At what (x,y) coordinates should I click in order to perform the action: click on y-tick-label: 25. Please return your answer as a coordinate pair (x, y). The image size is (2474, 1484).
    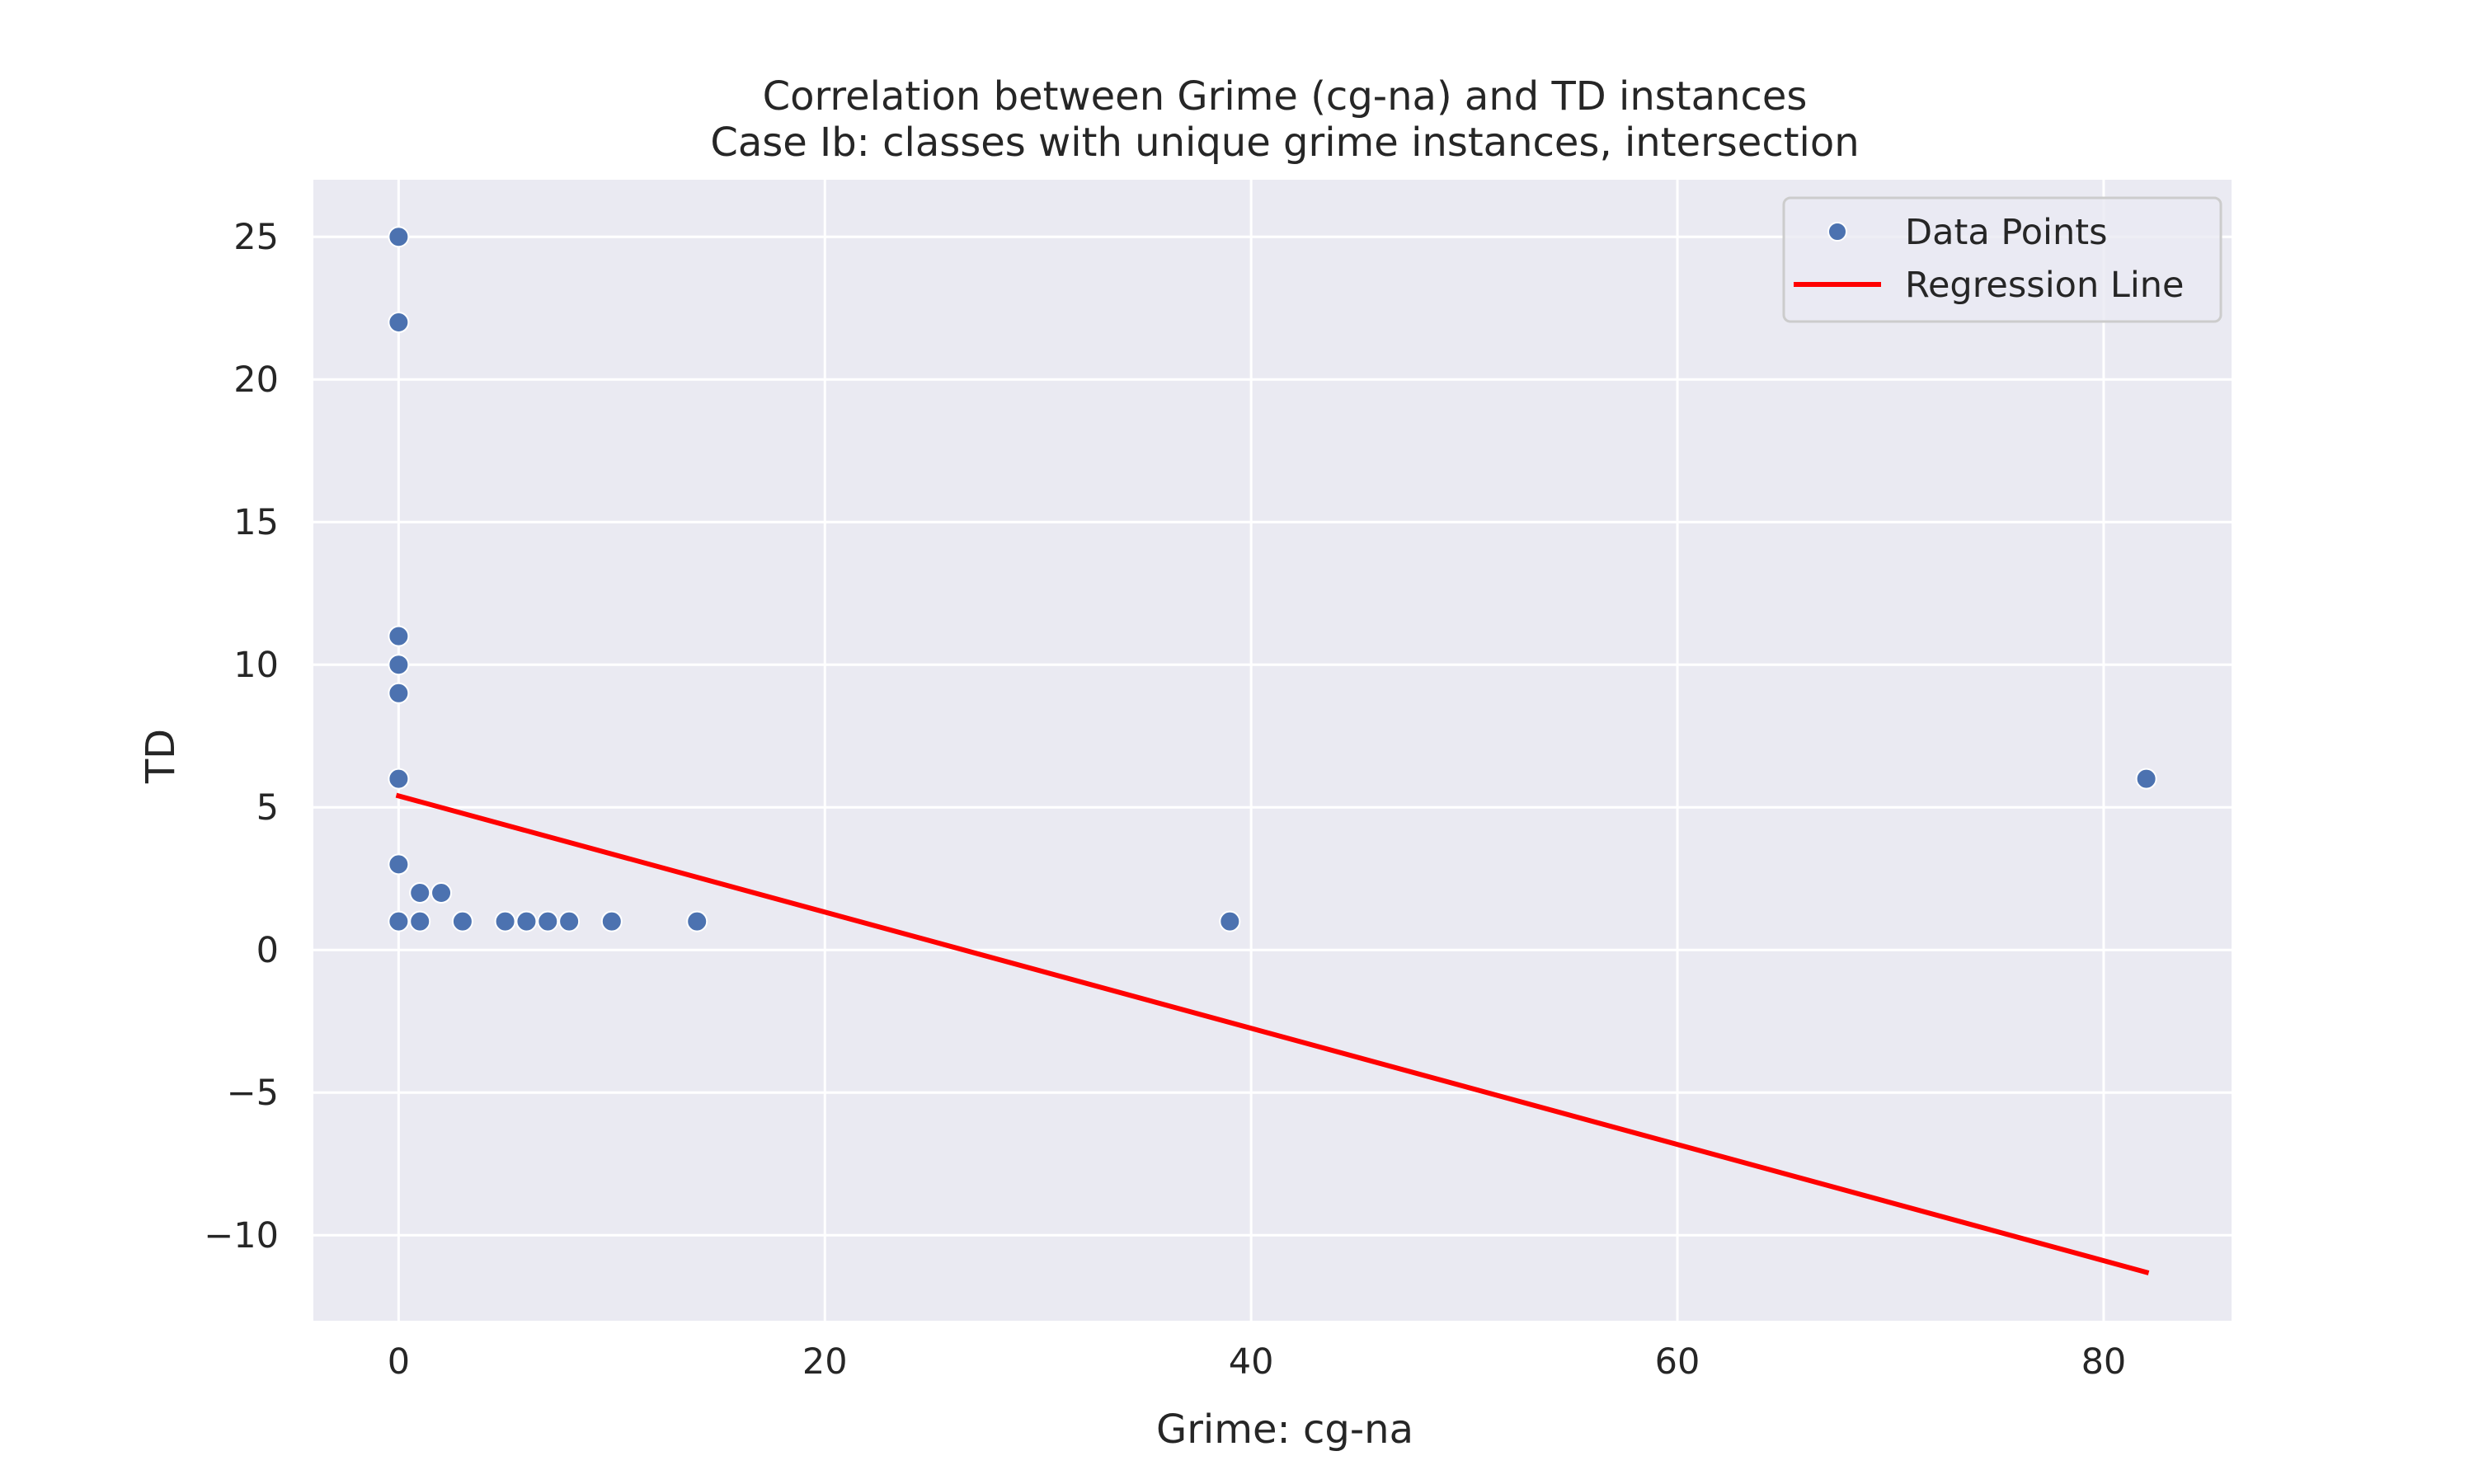
    Looking at the image, I should click on (256, 237).